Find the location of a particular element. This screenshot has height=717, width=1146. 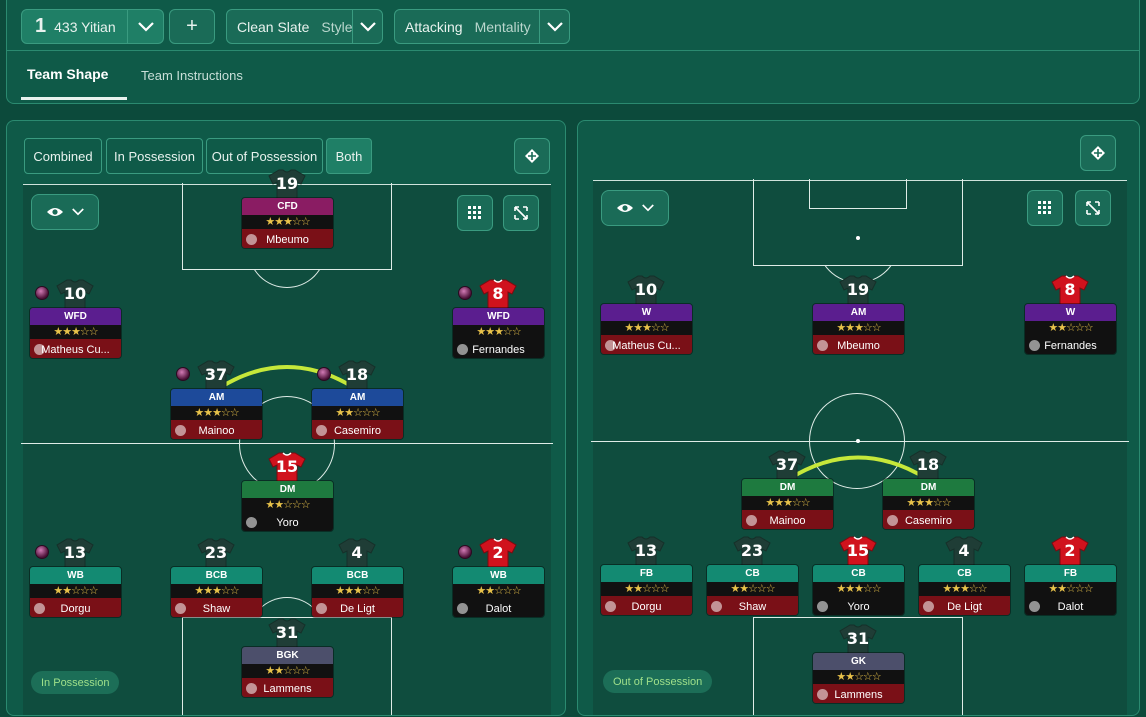

player-role: W is located at coordinates (1070, 312).